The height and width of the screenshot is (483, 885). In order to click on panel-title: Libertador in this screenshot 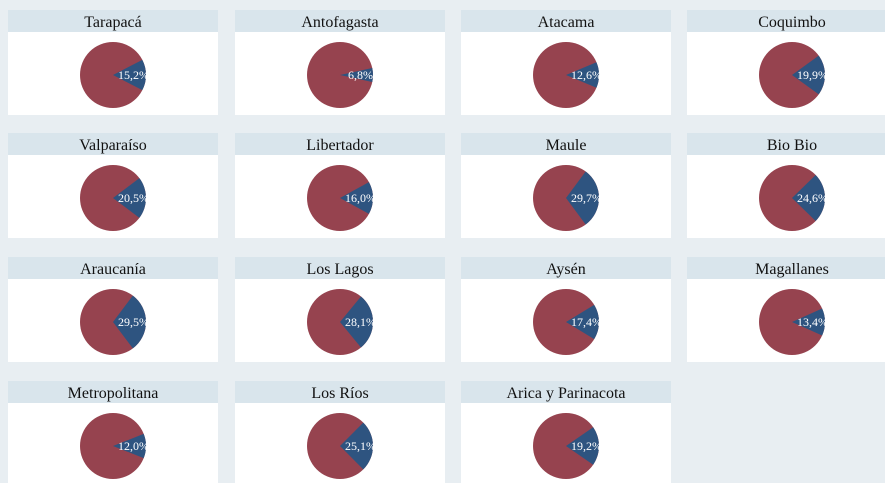, I will do `click(340, 145)`.